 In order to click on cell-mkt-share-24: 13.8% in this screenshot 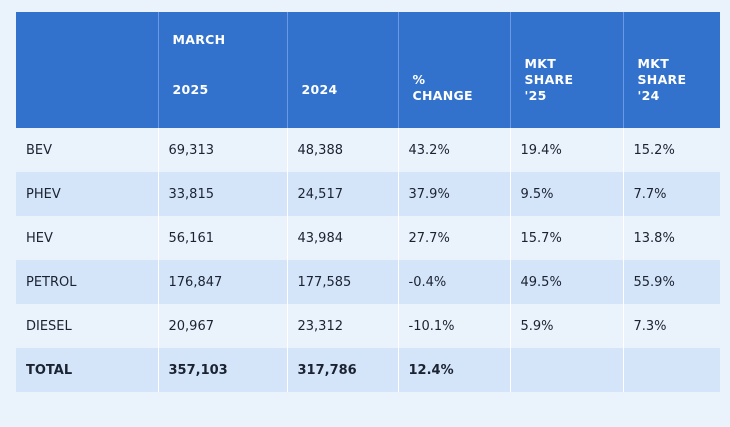, I will do `click(671, 238)`.